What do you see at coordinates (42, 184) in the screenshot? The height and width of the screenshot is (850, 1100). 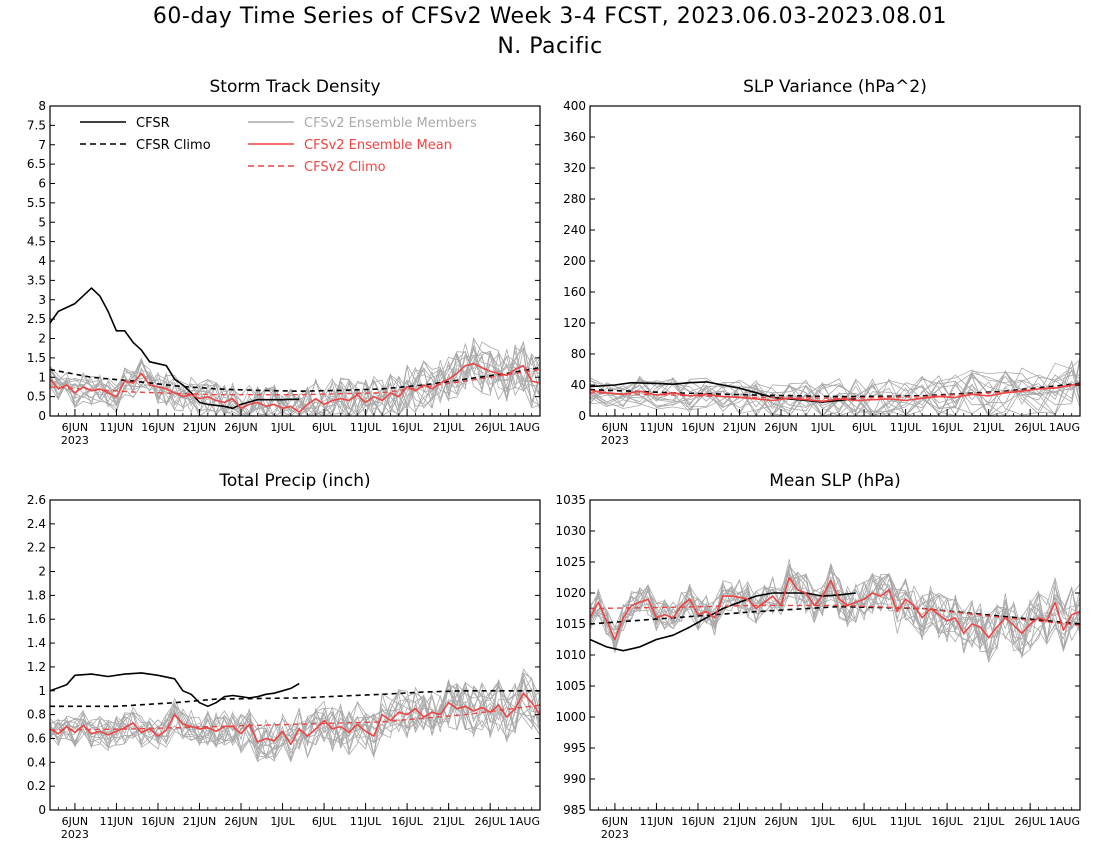 I see `y-tick-label: 6` at bounding box center [42, 184].